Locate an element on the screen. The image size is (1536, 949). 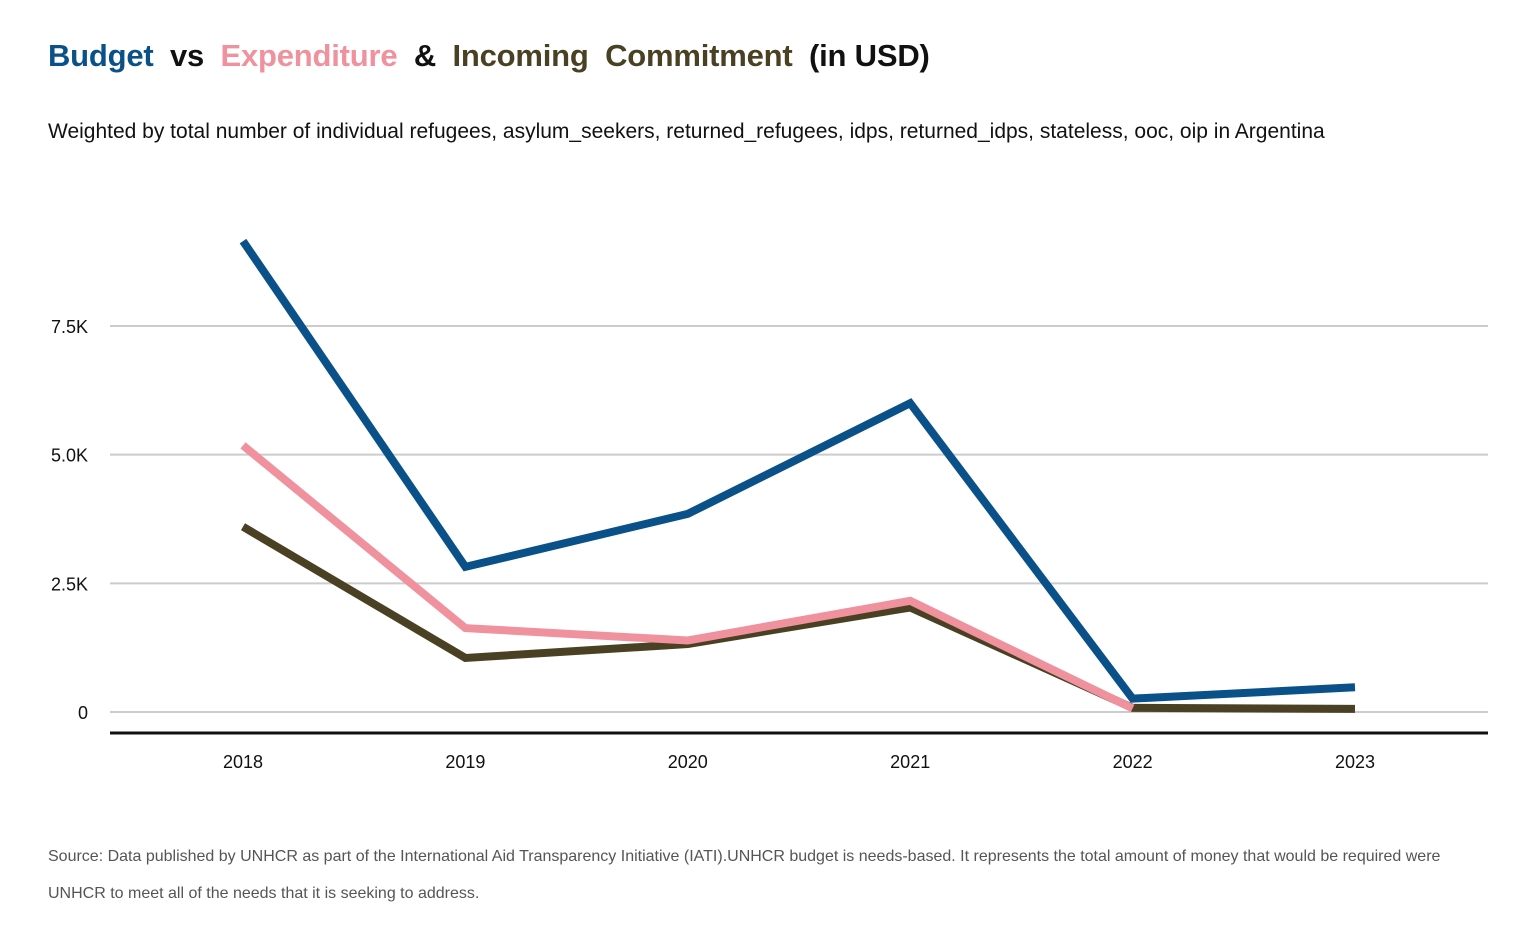
title-commitment: Commitment is located at coordinates (699, 55).